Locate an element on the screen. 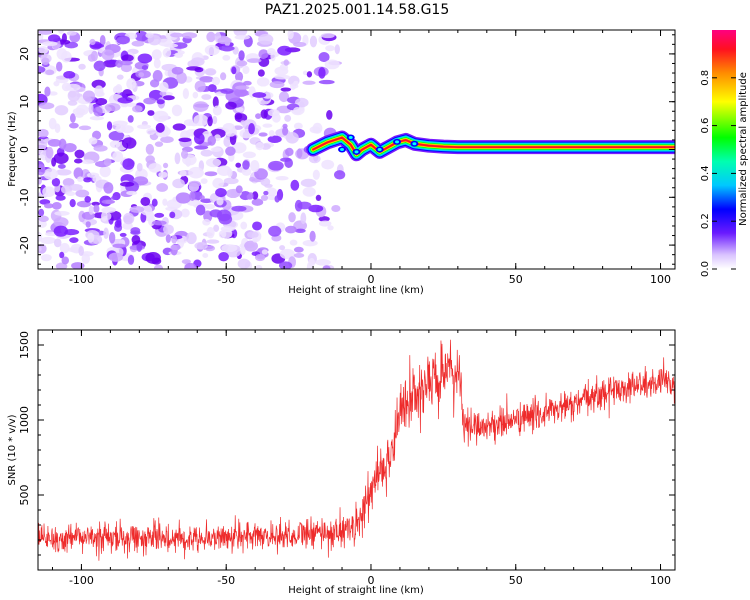 The image size is (750, 600). spectrogram-y-label: Frequency (Hz) is located at coordinates (12, 149).